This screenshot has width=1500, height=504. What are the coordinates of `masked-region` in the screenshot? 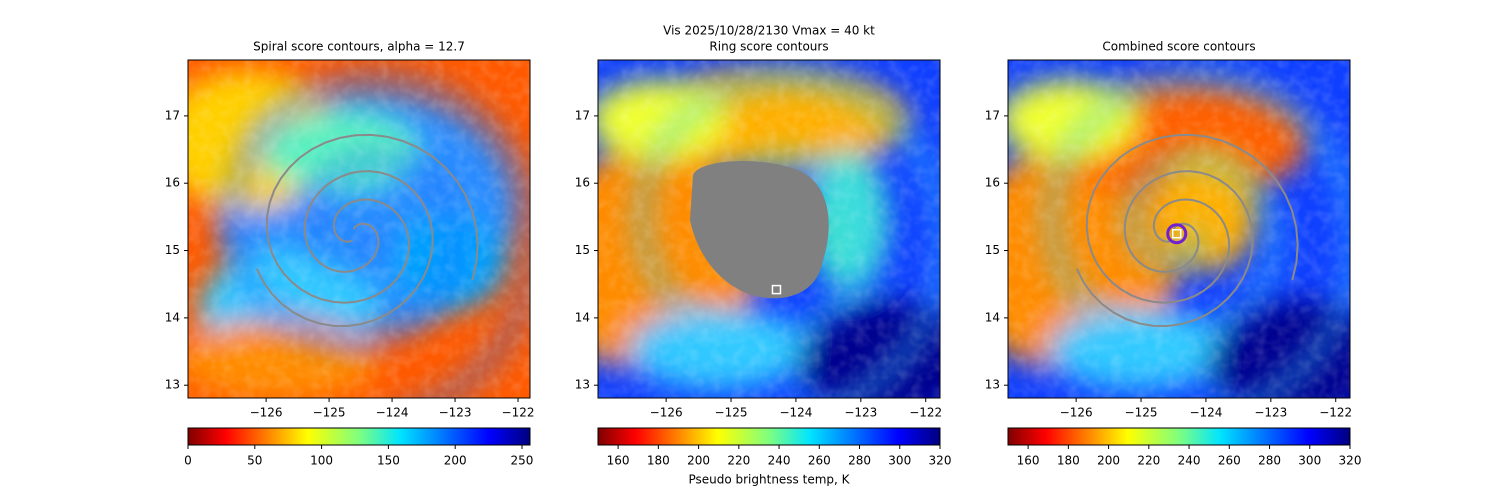 It's located at (759, 229).